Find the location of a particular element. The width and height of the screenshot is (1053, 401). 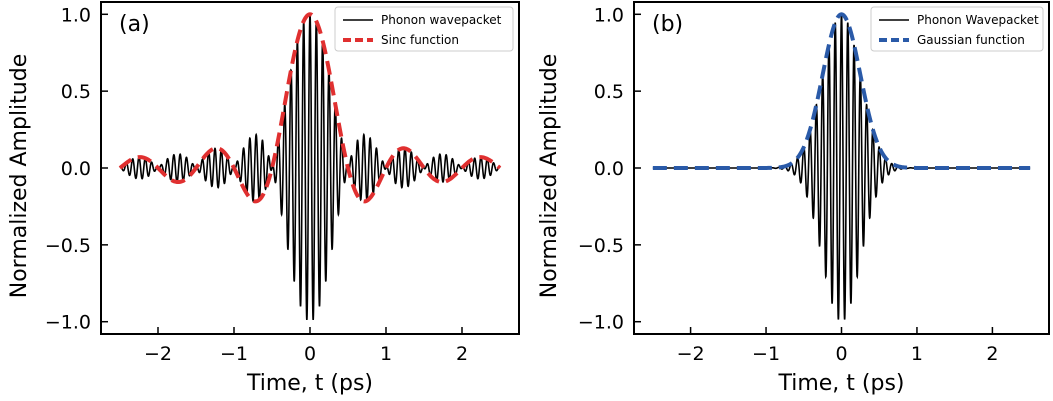

panel-label: (b) is located at coordinates (667, 24).